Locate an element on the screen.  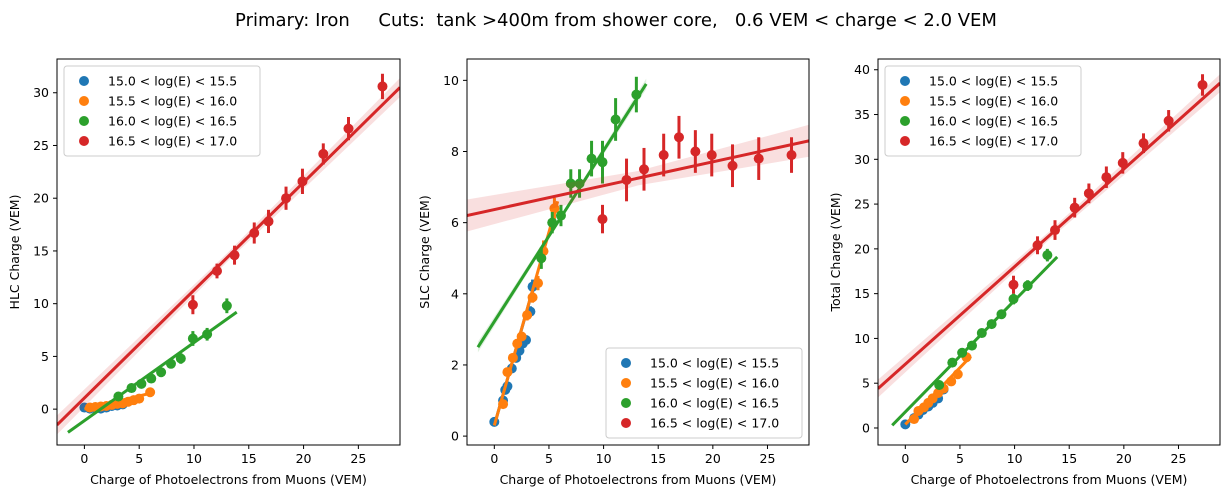
y-tick-label: 8 is located at coordinates (455, 151).